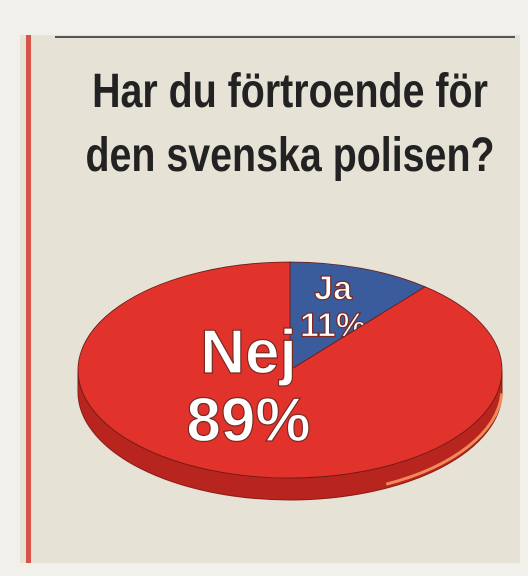  I want to click on margin-rule, so click(28, 299).